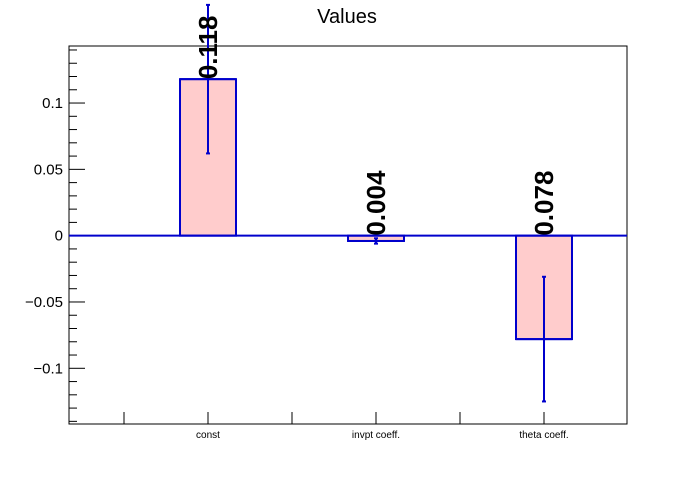  I want to click on y-tick-label: 0, so click(59, 236).